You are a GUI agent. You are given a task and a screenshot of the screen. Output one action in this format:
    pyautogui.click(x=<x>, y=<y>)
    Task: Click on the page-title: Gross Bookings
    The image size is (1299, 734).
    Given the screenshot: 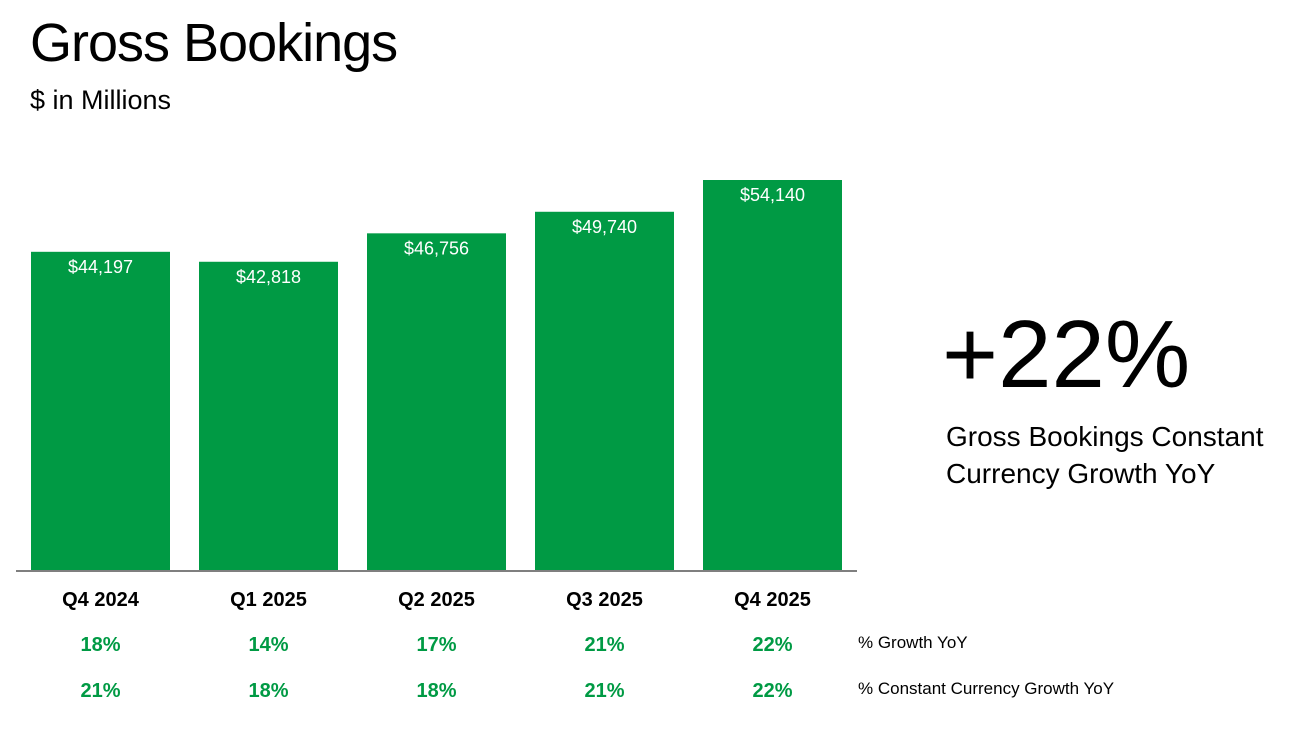 What is the action you would take?
    pyautogui.click(x=214, y=43)
    